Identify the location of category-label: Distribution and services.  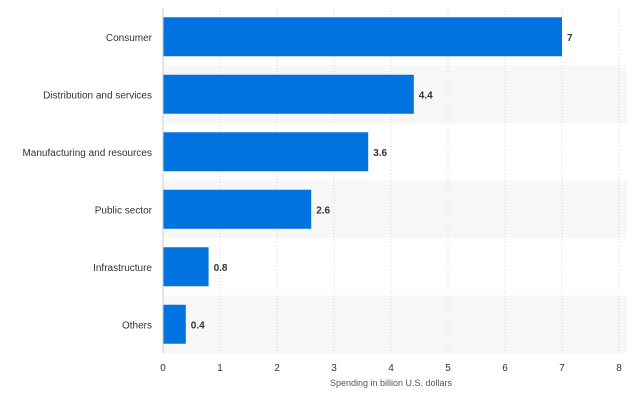
(97, 95).